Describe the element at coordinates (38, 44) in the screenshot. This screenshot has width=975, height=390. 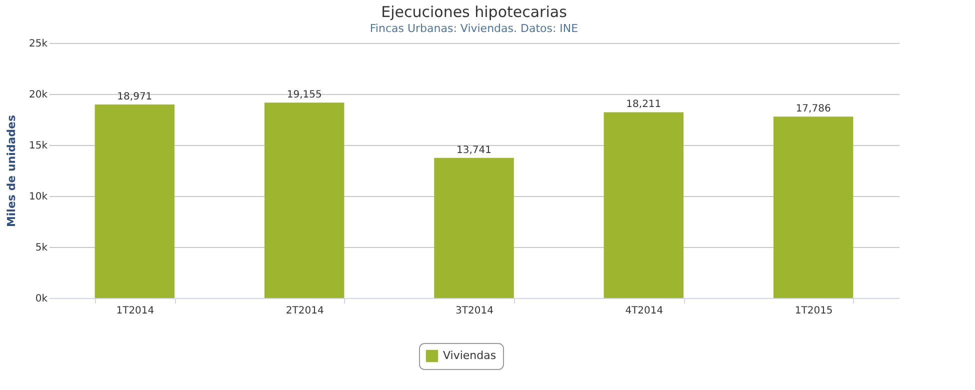
I see `y-tick-label: 25k` at that location.